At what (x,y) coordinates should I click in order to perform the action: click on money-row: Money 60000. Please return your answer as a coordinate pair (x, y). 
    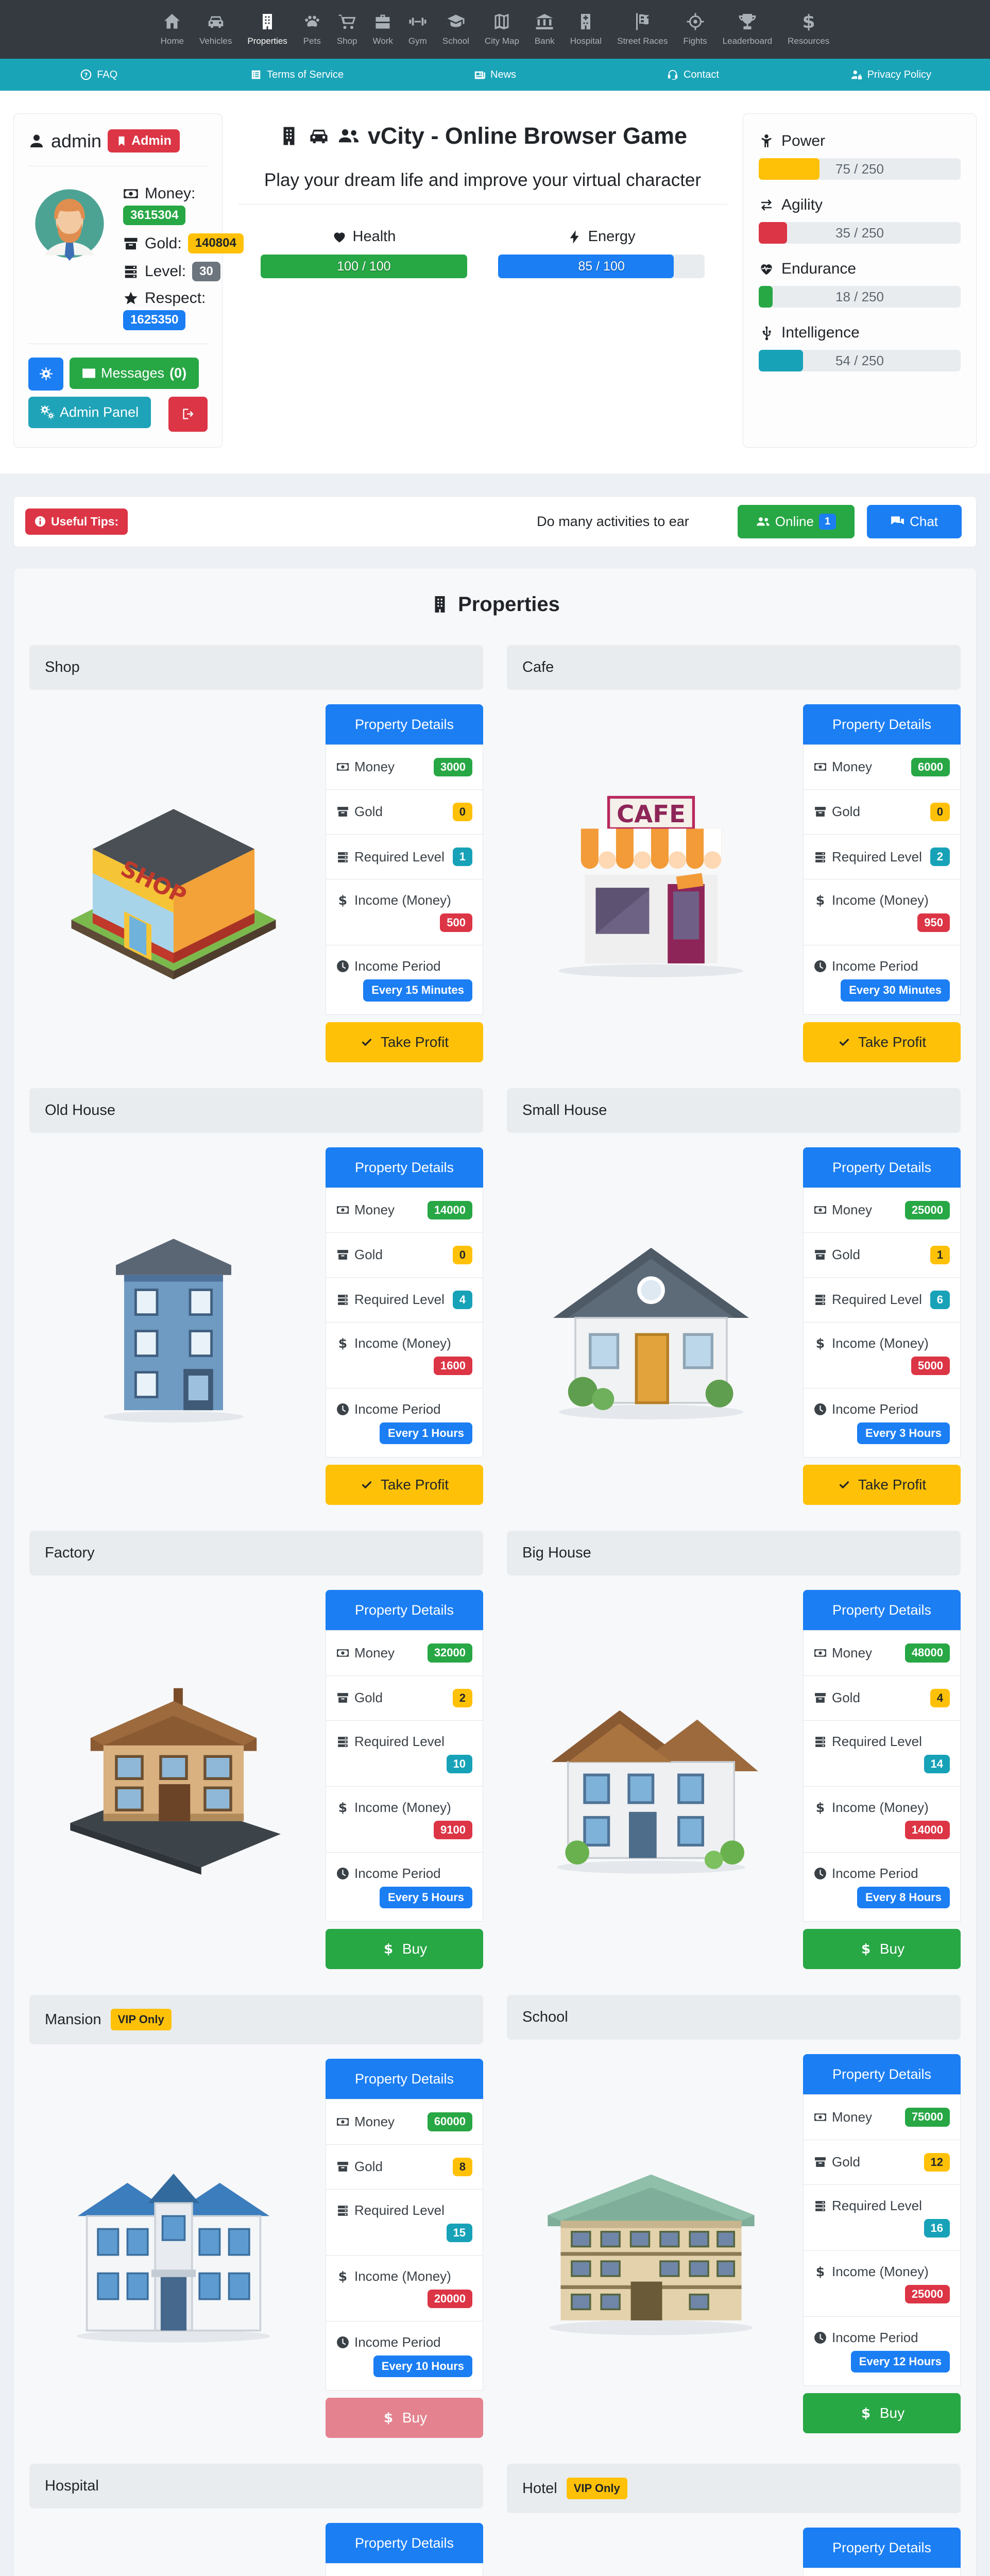
    Looking at the image, I should click on (405, 2122).